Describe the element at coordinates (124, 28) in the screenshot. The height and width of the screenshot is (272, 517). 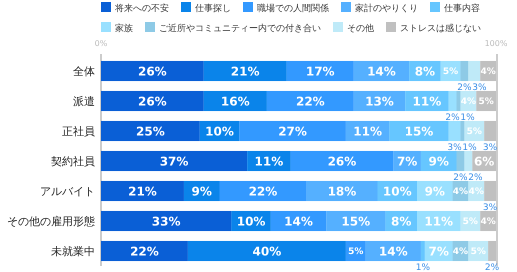
I see `legend-label: 家族` at that location.